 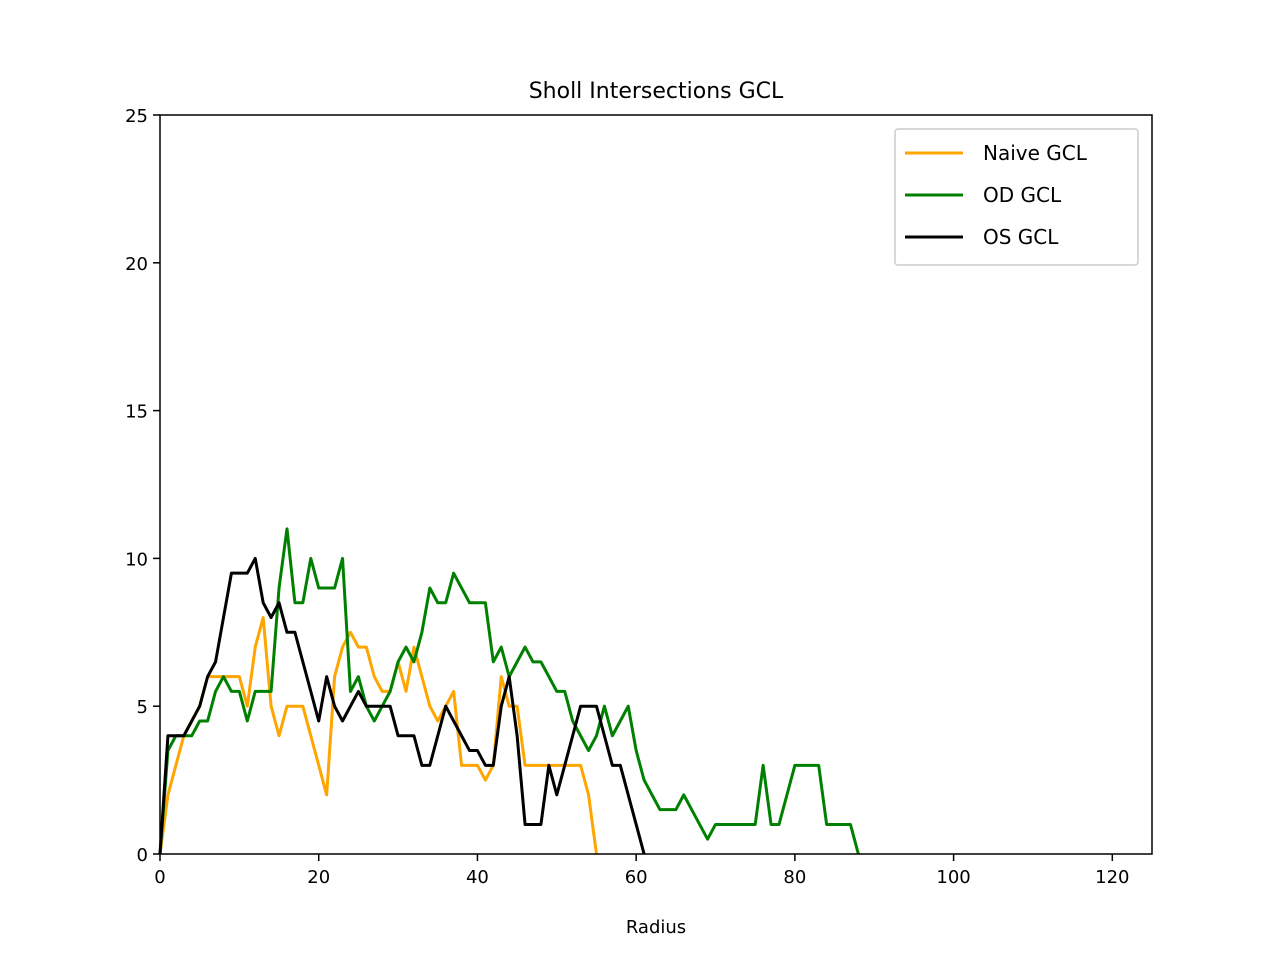 I want to click on x-tick-label-3: 60, so click(x=636, y=877).